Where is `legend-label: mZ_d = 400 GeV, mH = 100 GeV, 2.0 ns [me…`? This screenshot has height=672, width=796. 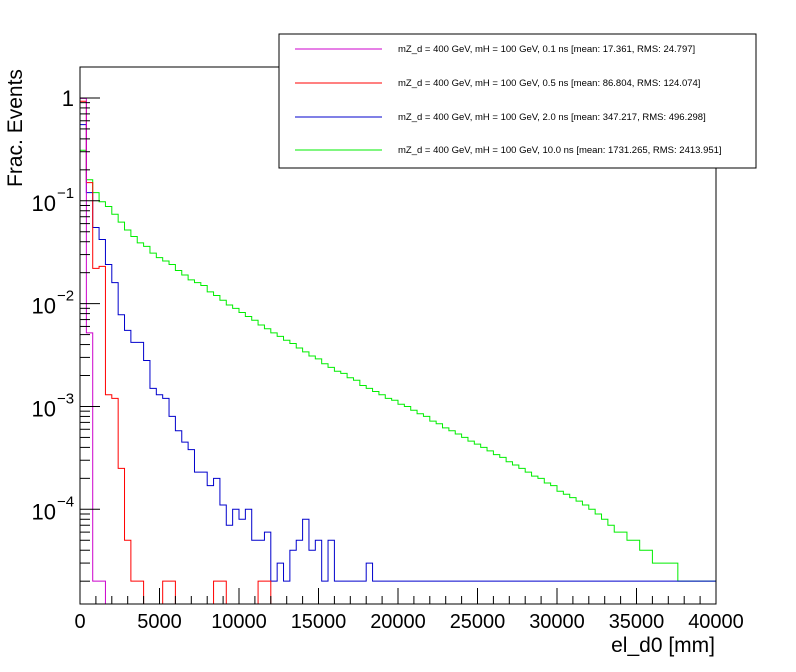 legend-label: mZ_d = 400 GeV, mH = 100 GeV, 2.0 ns [me… is located at coordinates (552, 117).